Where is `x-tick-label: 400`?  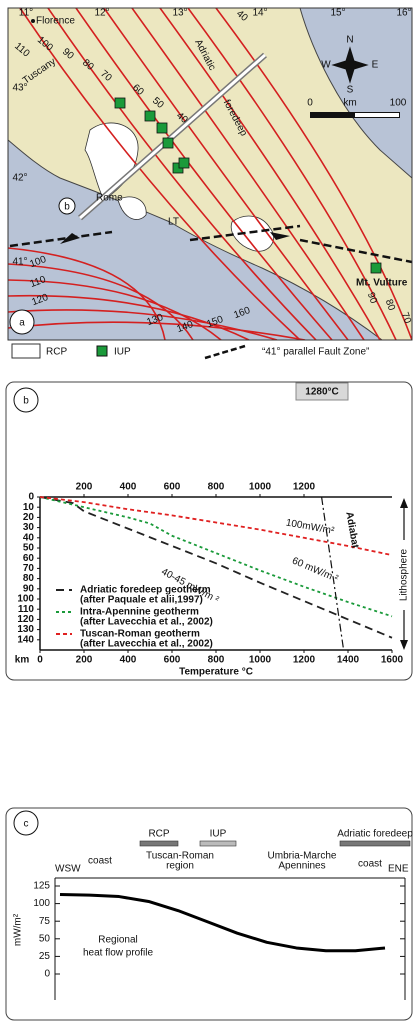 x-tick-label: 400 is located at coordinates (128, 660).